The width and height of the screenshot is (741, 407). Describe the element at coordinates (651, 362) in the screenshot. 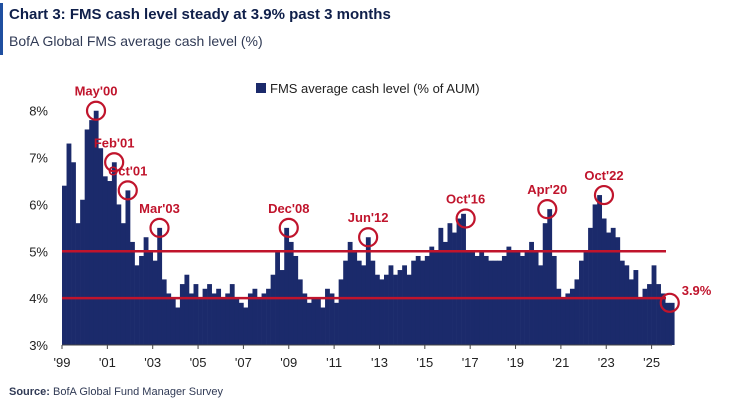

I see `x-tick-label: '25` at that location.